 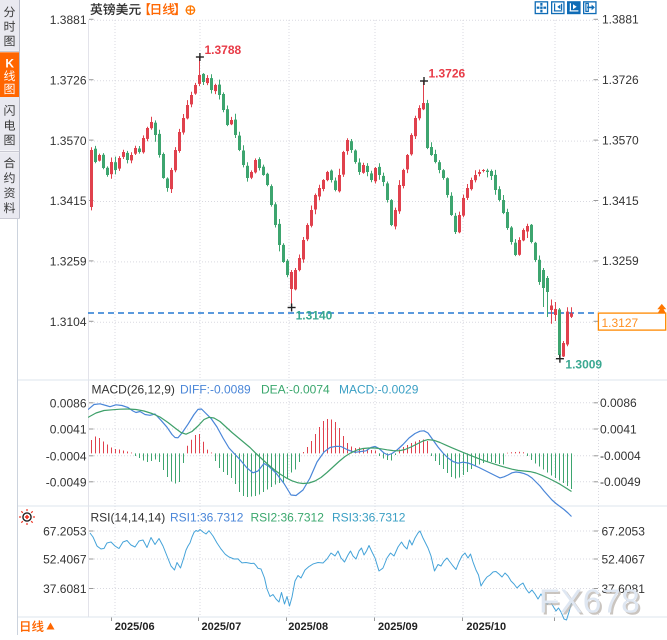 What do you see at coordinates (288, 518) in the screenshot?
I see `svg-text: RSI2:36.7312` at bounding box center [288, 518].